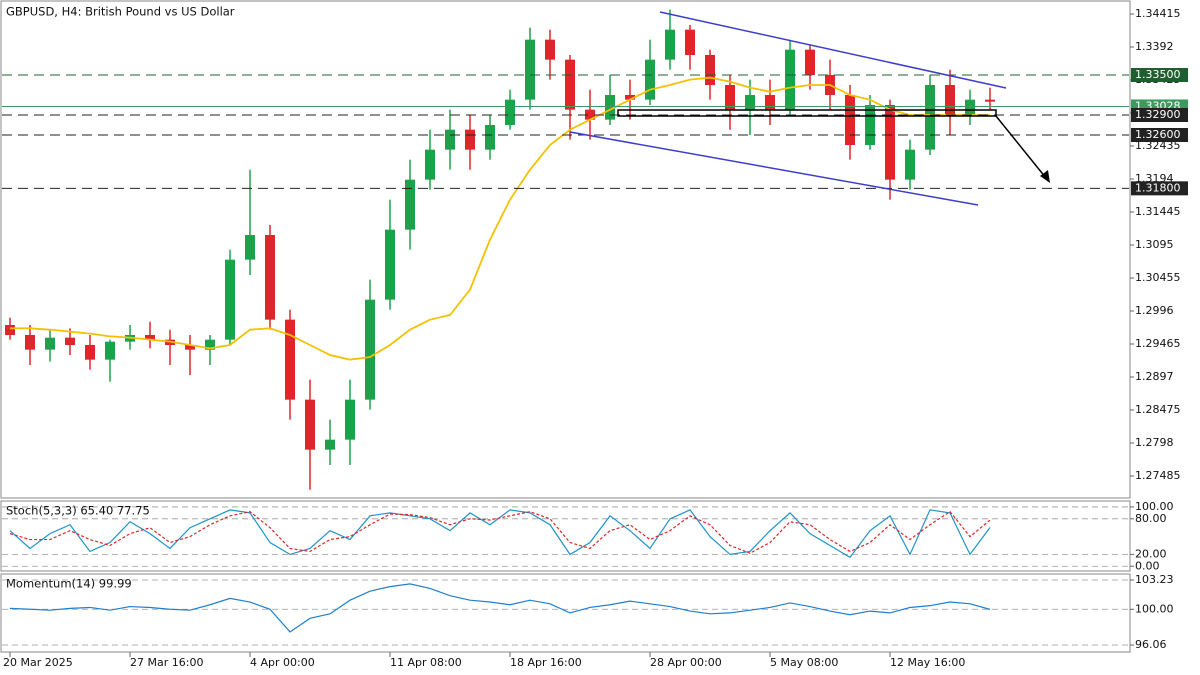 The image size is (1200, 675). What do you see at coordinates (1154, 310) in the screenshot?
I see `y-tick-label: 1.2996` at bounding box center [1154, 310].